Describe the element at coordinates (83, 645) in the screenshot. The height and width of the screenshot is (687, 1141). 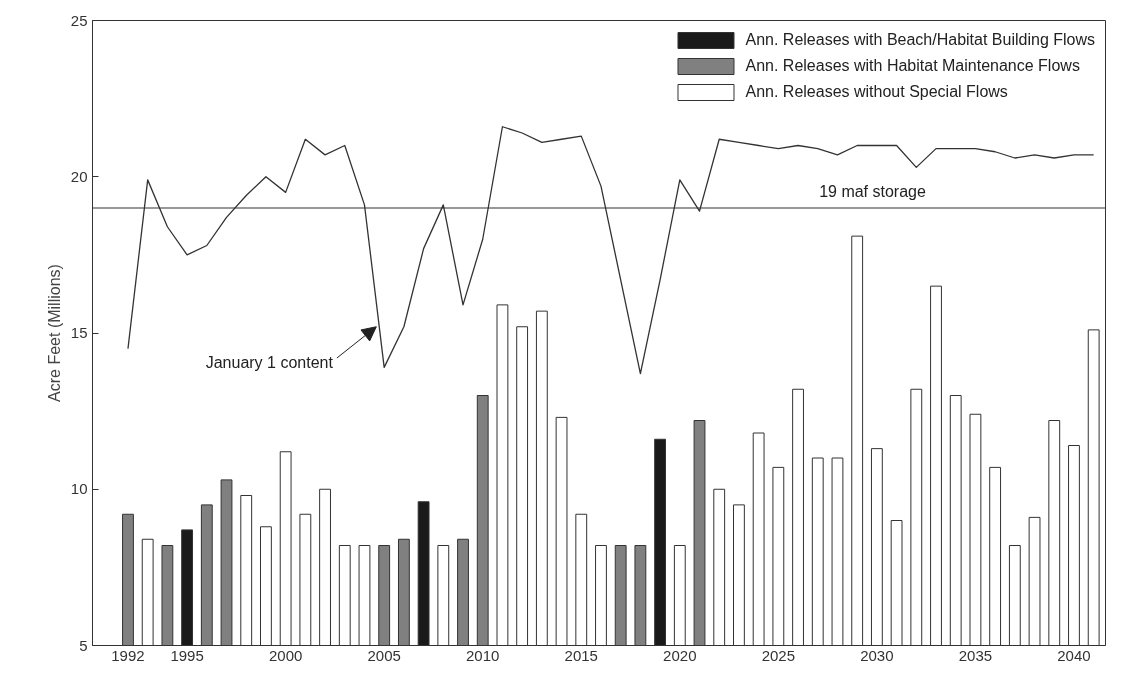
I see `y-tick-label: 5` at that location.